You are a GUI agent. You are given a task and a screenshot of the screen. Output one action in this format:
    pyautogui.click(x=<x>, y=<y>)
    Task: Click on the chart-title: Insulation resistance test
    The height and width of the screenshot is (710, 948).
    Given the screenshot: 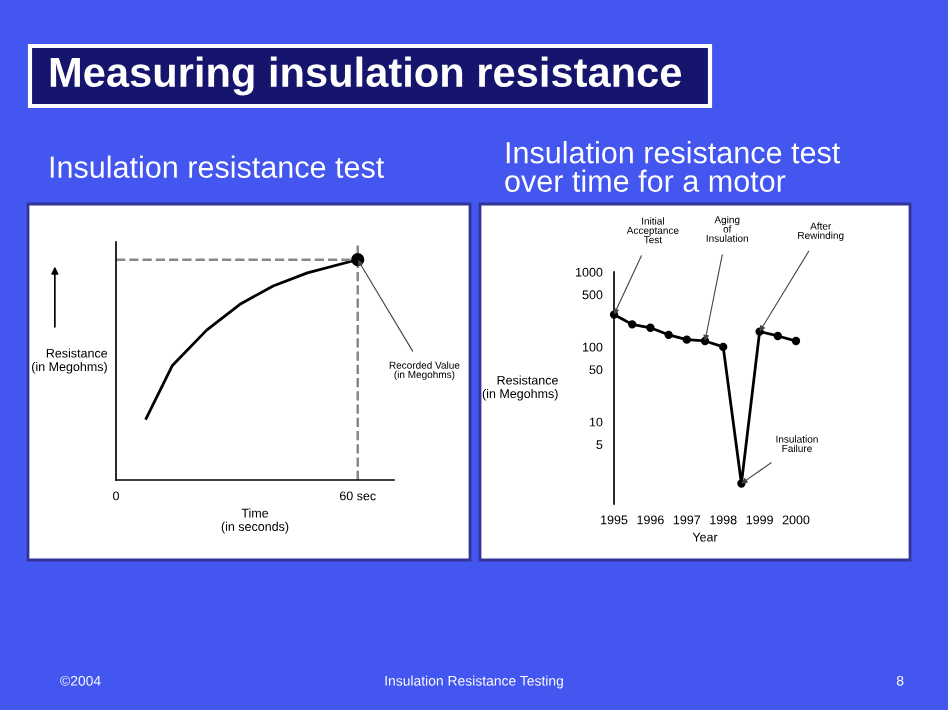 What is the action you would take?
    pyautogui.click(x=217, y=166)
    